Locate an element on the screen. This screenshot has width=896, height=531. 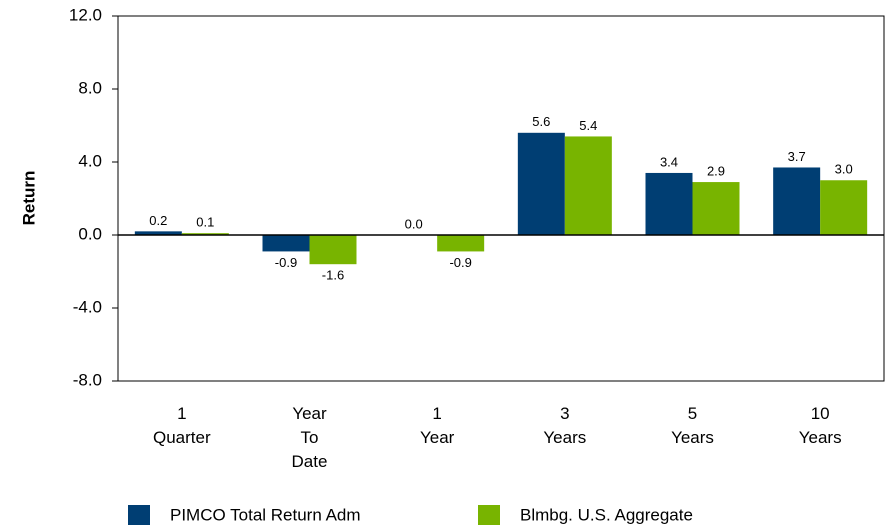
y-tick-label: -4.0 is located at coordinates (87, 306).